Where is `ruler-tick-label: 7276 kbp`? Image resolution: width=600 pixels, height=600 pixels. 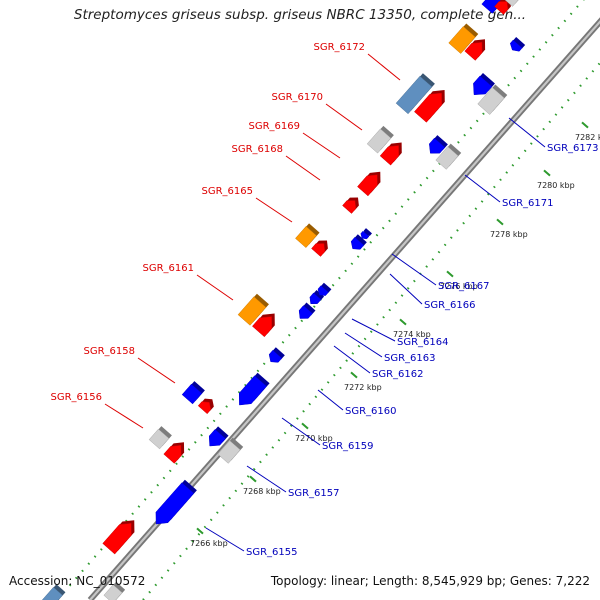
ruler-tick-label: 7276 kbp is located at coordinates (459, 286).